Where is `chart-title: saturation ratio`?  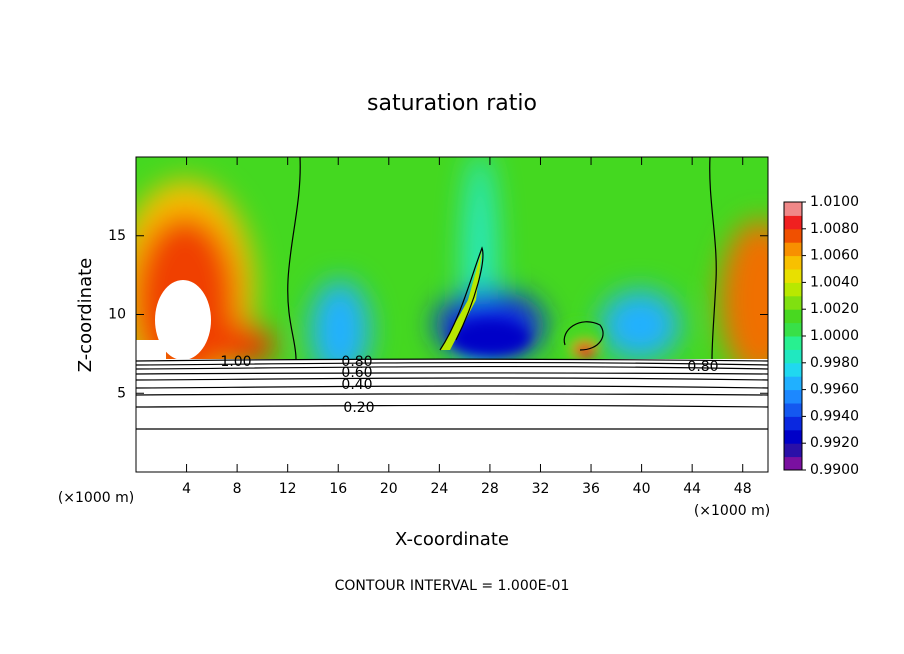 chart-title: saturation ratio is located at coordinates (452, 103).